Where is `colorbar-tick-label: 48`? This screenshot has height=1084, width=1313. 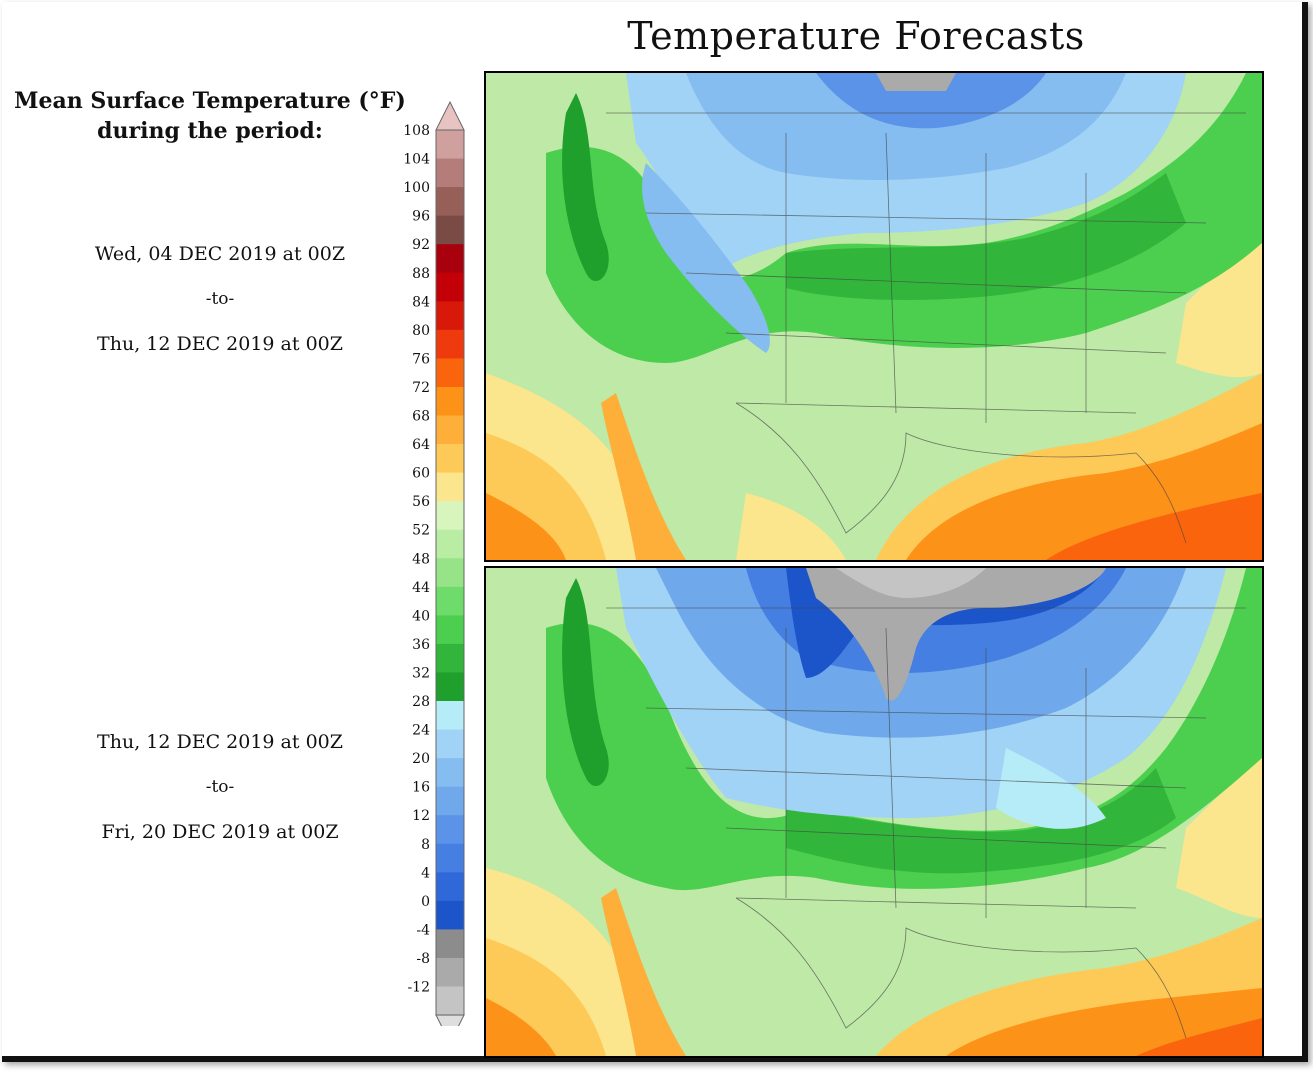
colorbar-tick-label: 48 is located at coordinates (421, 559).